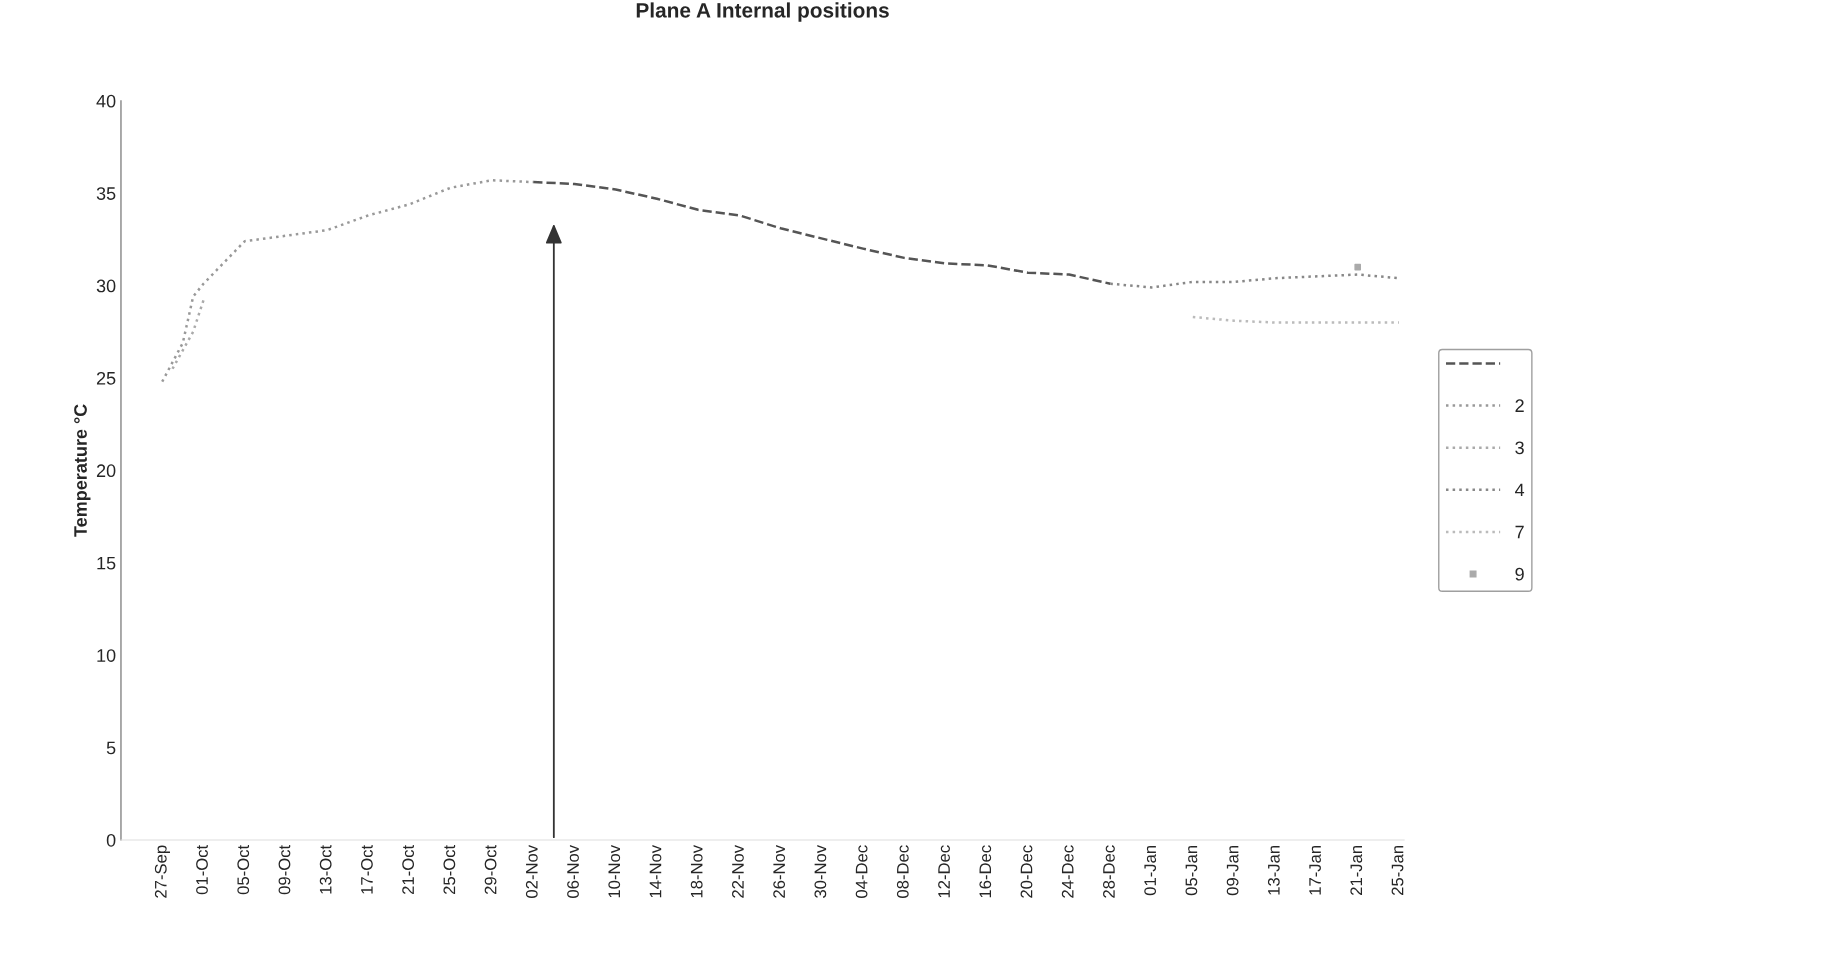  I want to click on y-tick-label: 25, so click(106, 378).